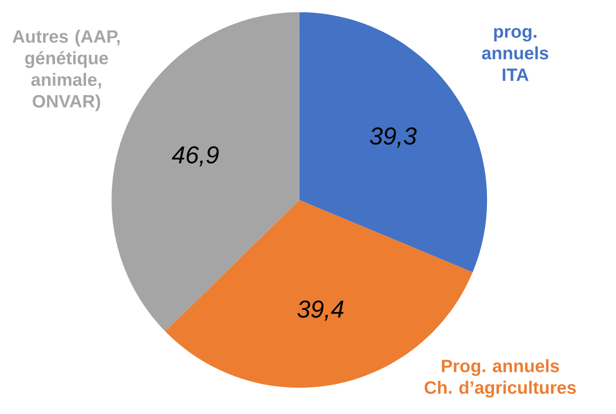  What do you see at coordinates (500, 378) in the screenshot?
I see `slice-label: Prog. annuels Ch. d’agricultures` at bounding box center [500, 378].